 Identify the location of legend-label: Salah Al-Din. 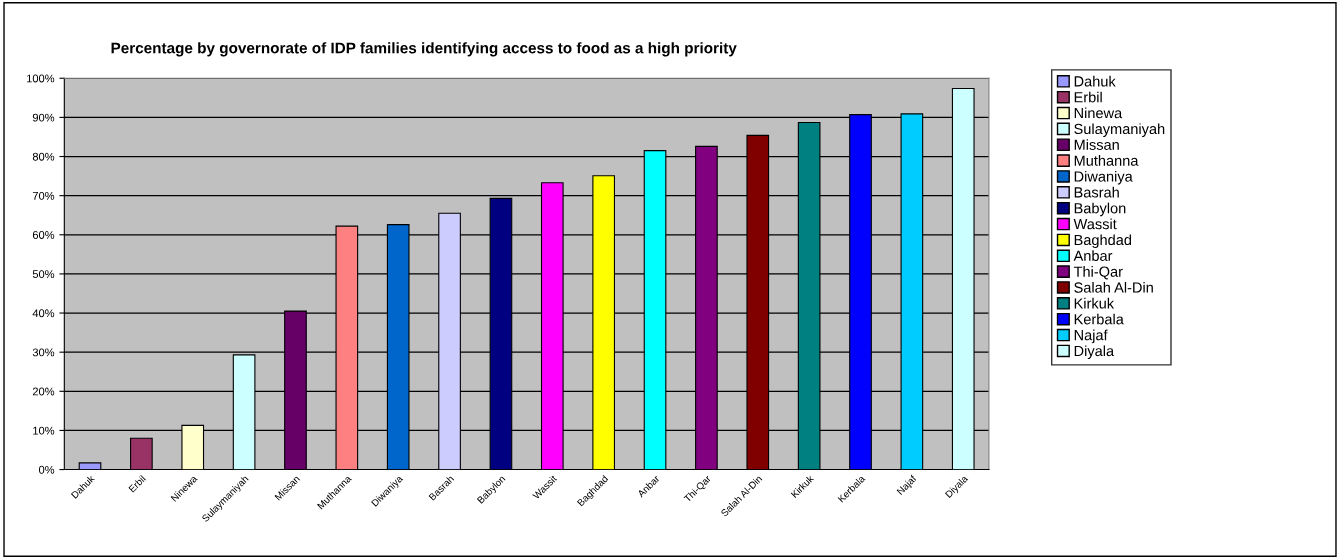
(1113, 287).